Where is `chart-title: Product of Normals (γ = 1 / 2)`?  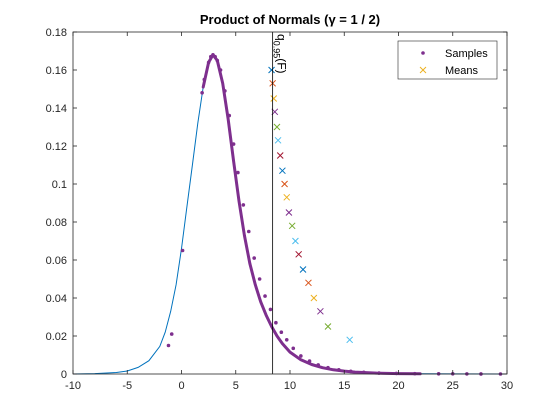 chart-title: Product of Normals (γ = 1 / 2) is located at coordinates (290, 19).